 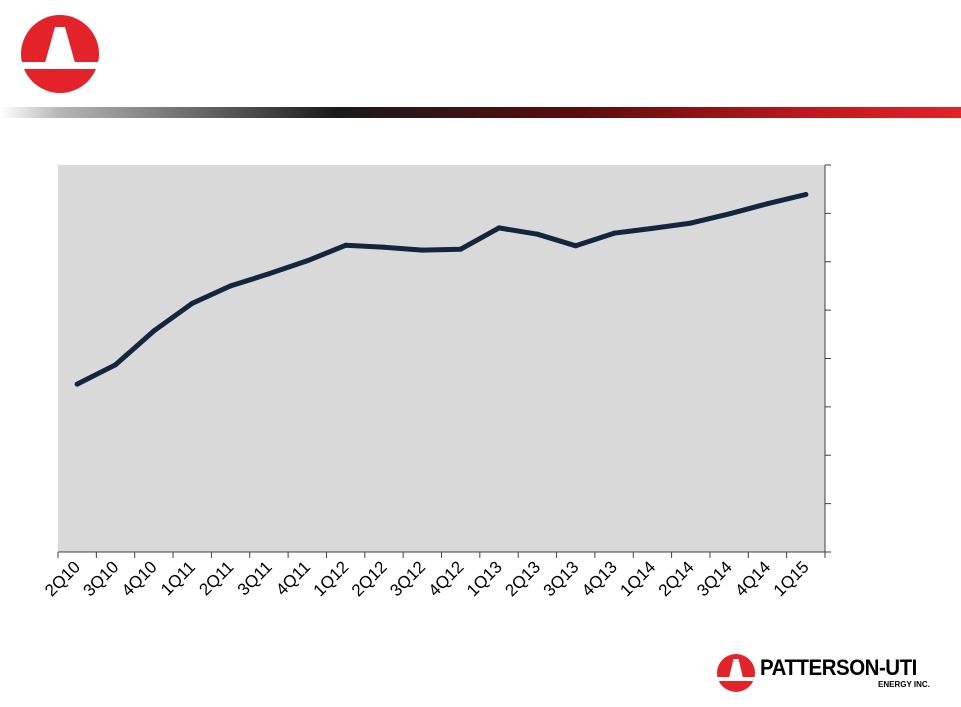 What do you see at coordinates (178, 578) in the screenshot?
I see `x-tick-label: 1Q11` at bounding box center [178, 578].